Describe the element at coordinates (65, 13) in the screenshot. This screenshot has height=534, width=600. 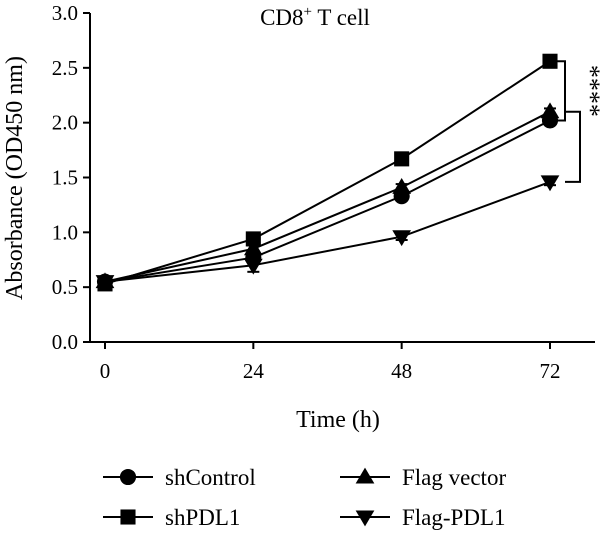
I see `y-tick-label: 3.0` at that location.